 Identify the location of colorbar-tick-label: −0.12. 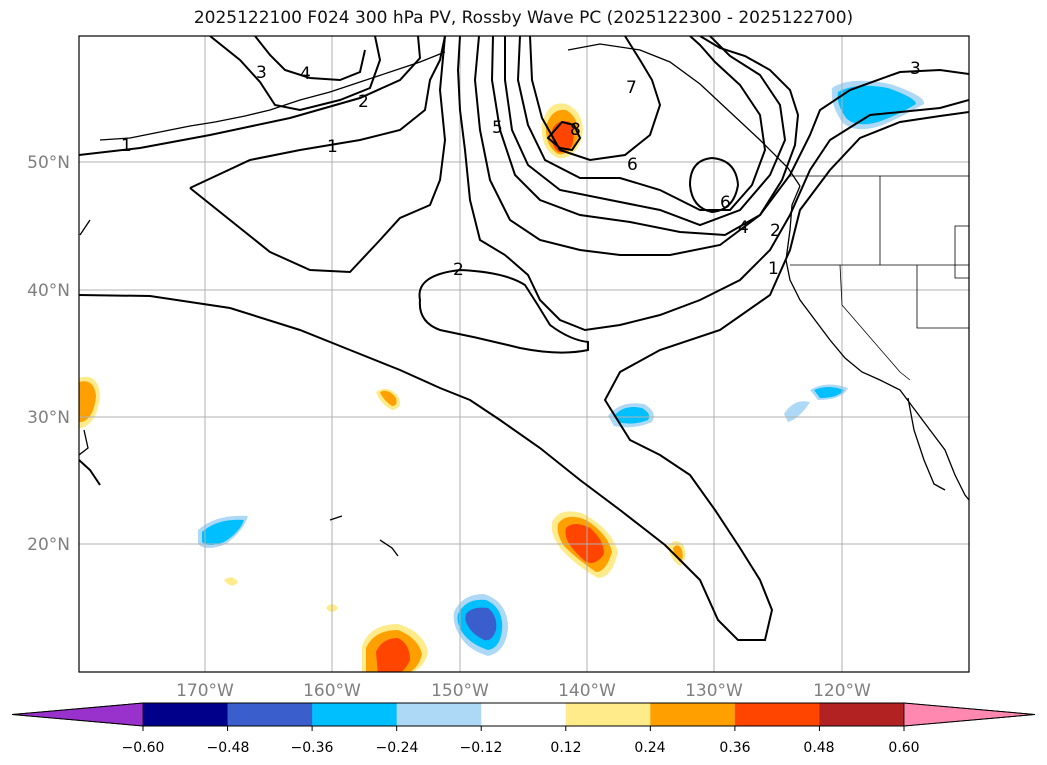
(481, 748).